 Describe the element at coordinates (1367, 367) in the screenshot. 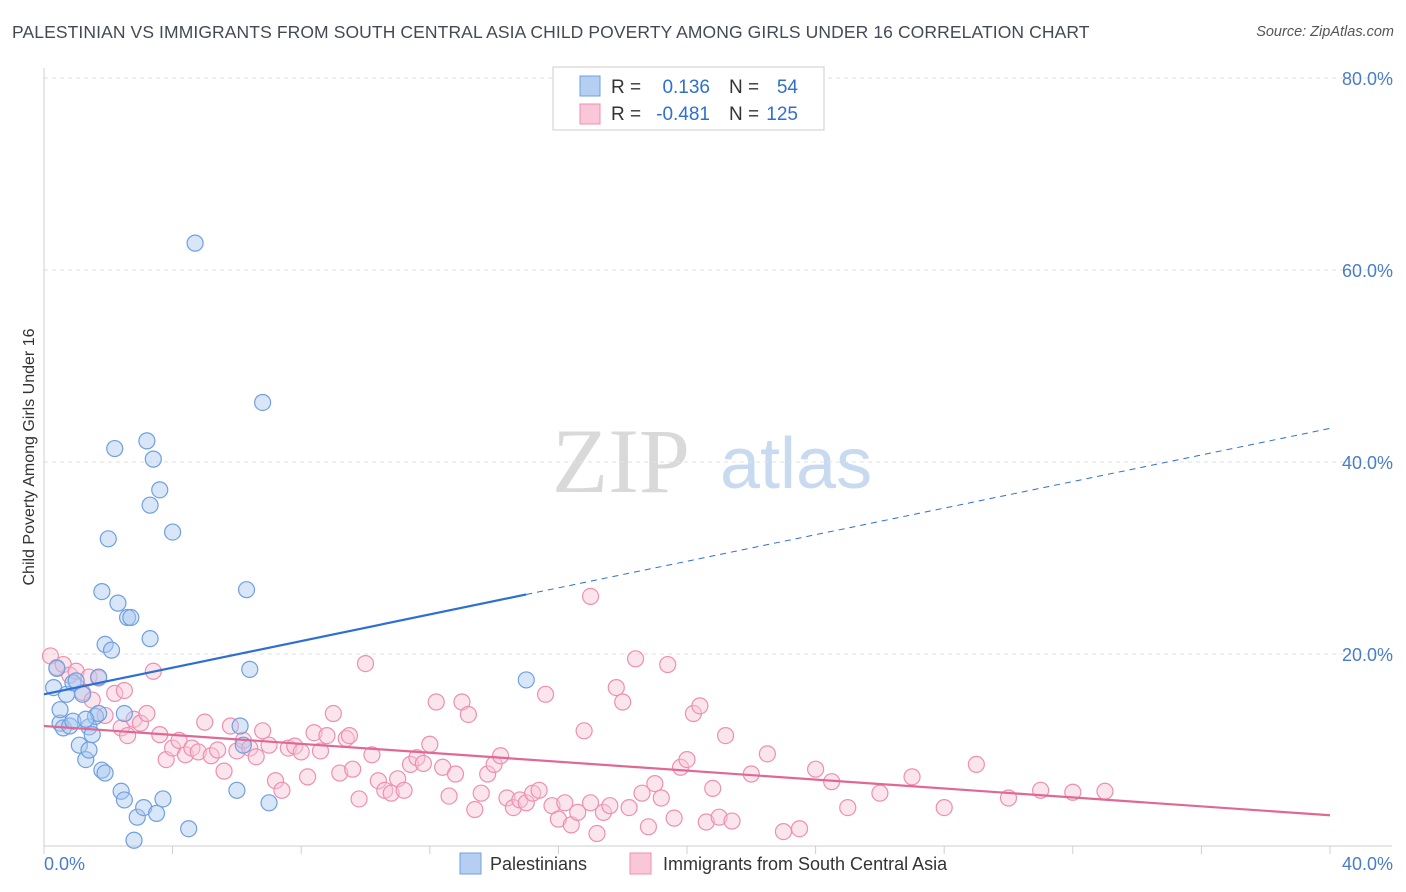

I see `y-tick-labels: 20.0% 40.0% 60.0% 80.0%` at that location.